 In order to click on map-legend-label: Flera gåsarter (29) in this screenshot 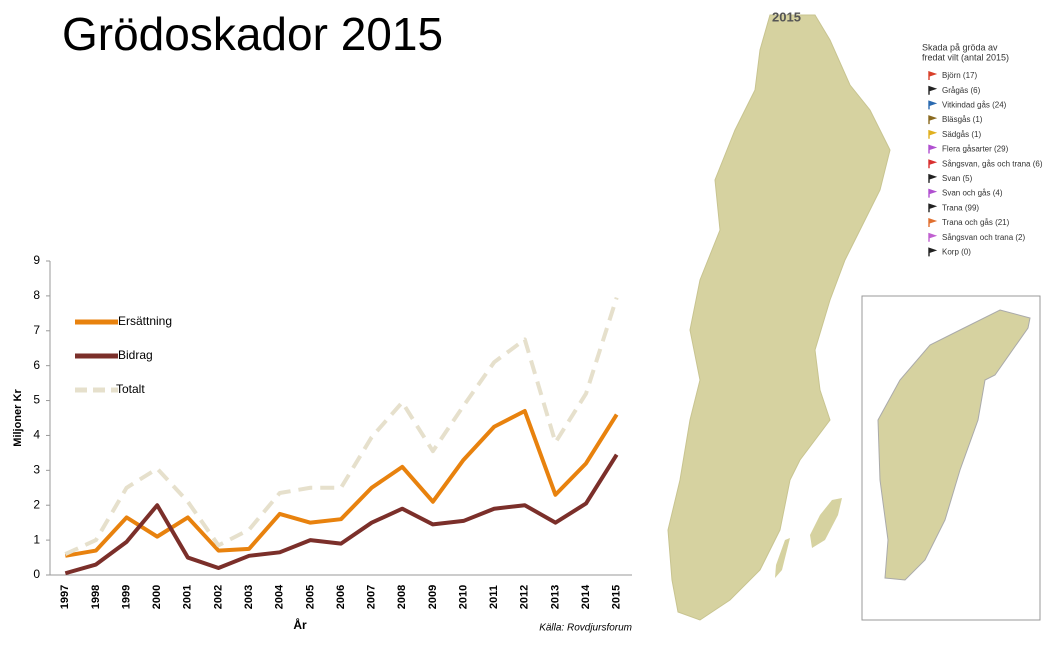, I will do `click(975, 149)`.